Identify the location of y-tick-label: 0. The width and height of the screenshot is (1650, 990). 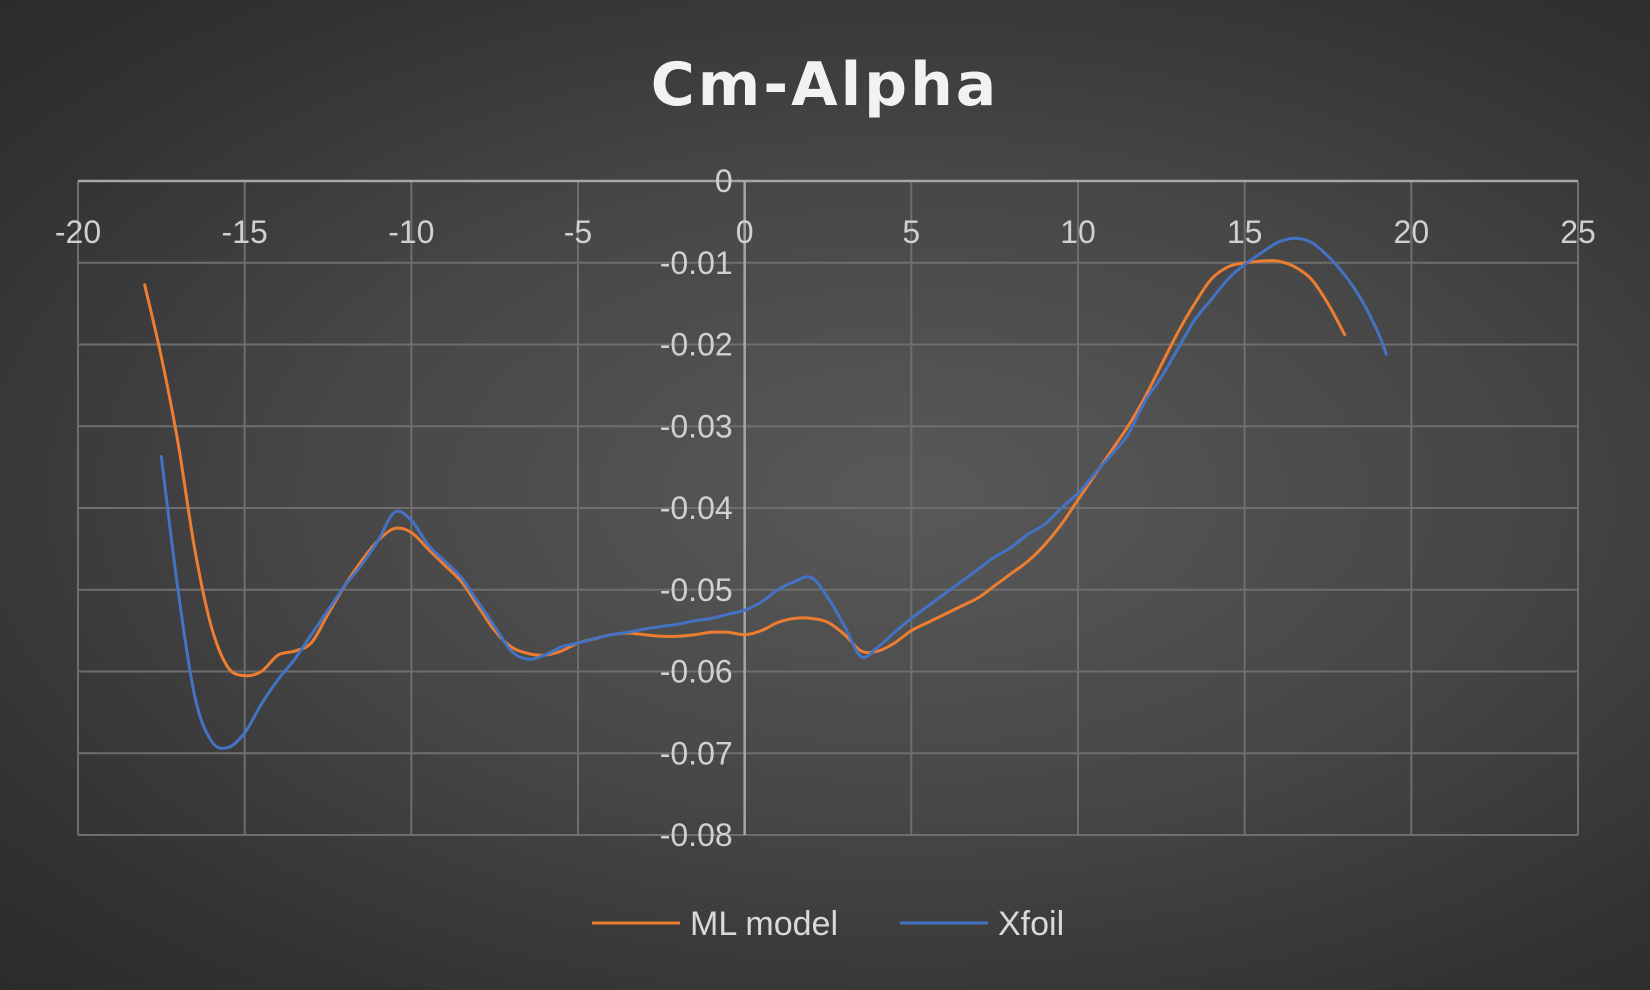
(724, 181).